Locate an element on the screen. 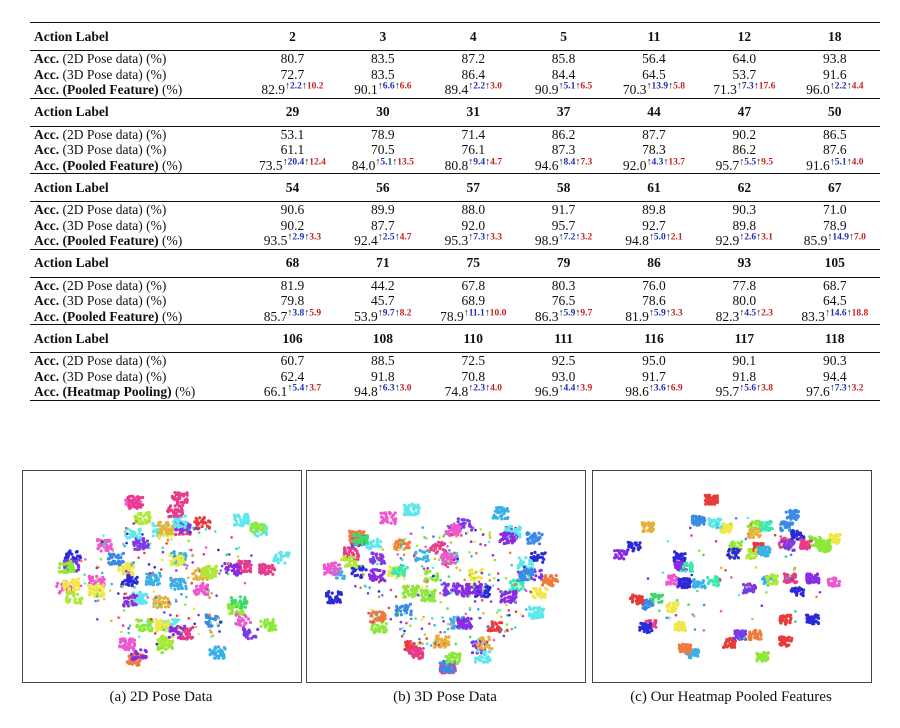 The image size is (900, 728). scatter-plot-2d is located at coordinates (173, 579).